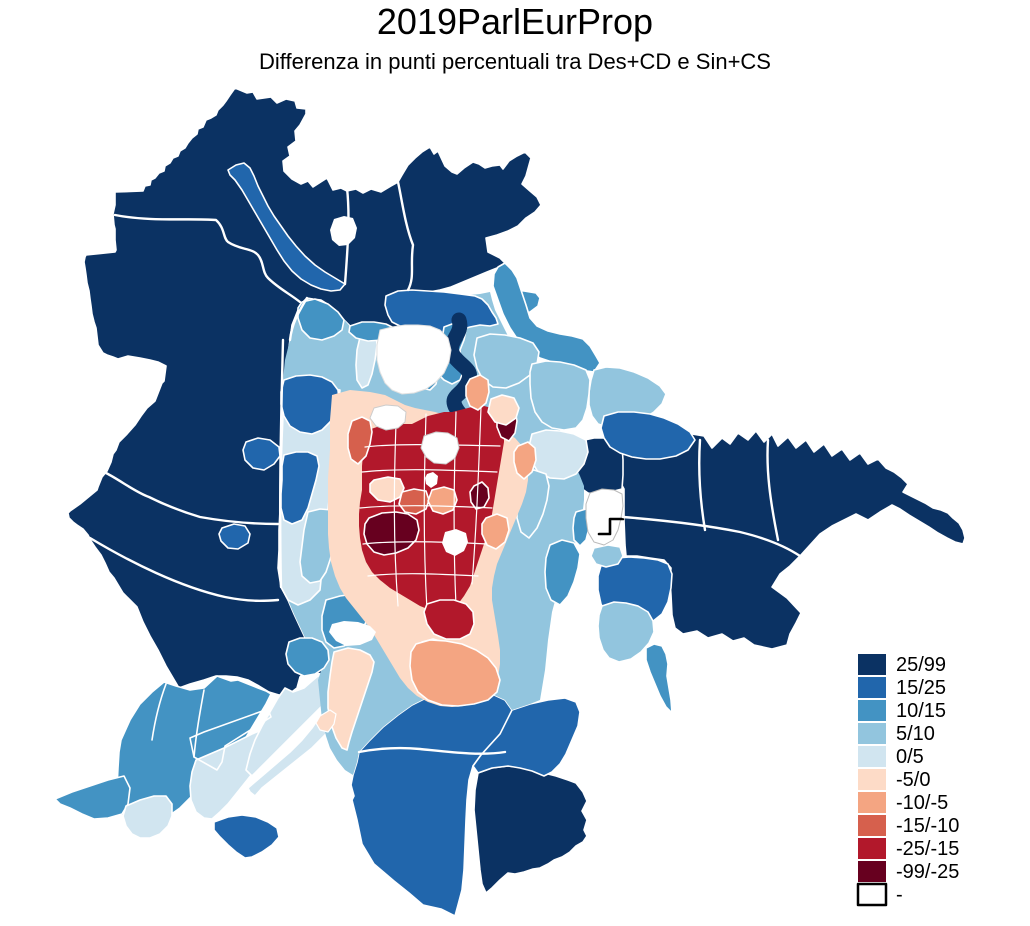  What do you see at coordinates (915, 734) in the screenshot?
I see `svg-text: 5/10` at bounding box center [915, 734].